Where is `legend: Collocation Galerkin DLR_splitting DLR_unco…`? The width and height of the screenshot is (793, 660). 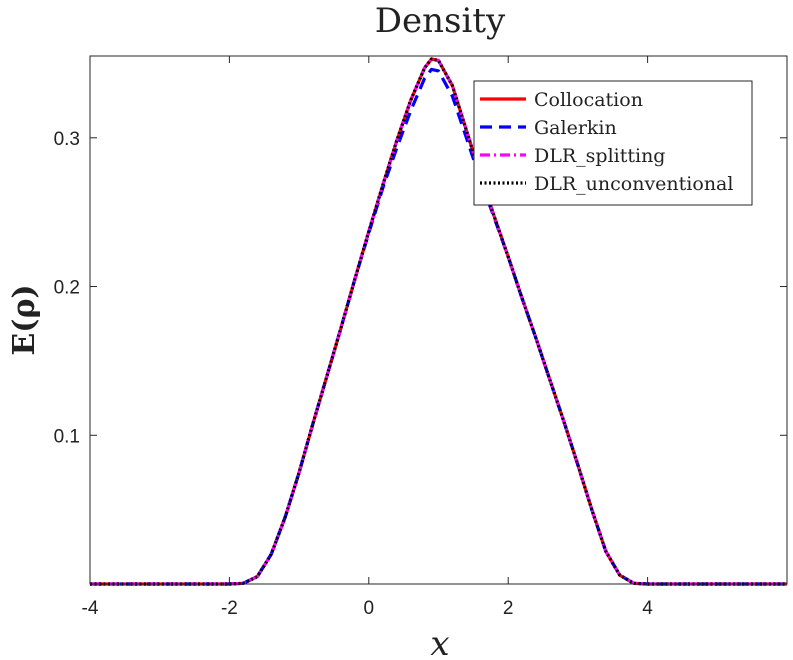 legend: Collocation Galerkin DLR_splitting DLR_unco… is located at coordinates (613, 143).